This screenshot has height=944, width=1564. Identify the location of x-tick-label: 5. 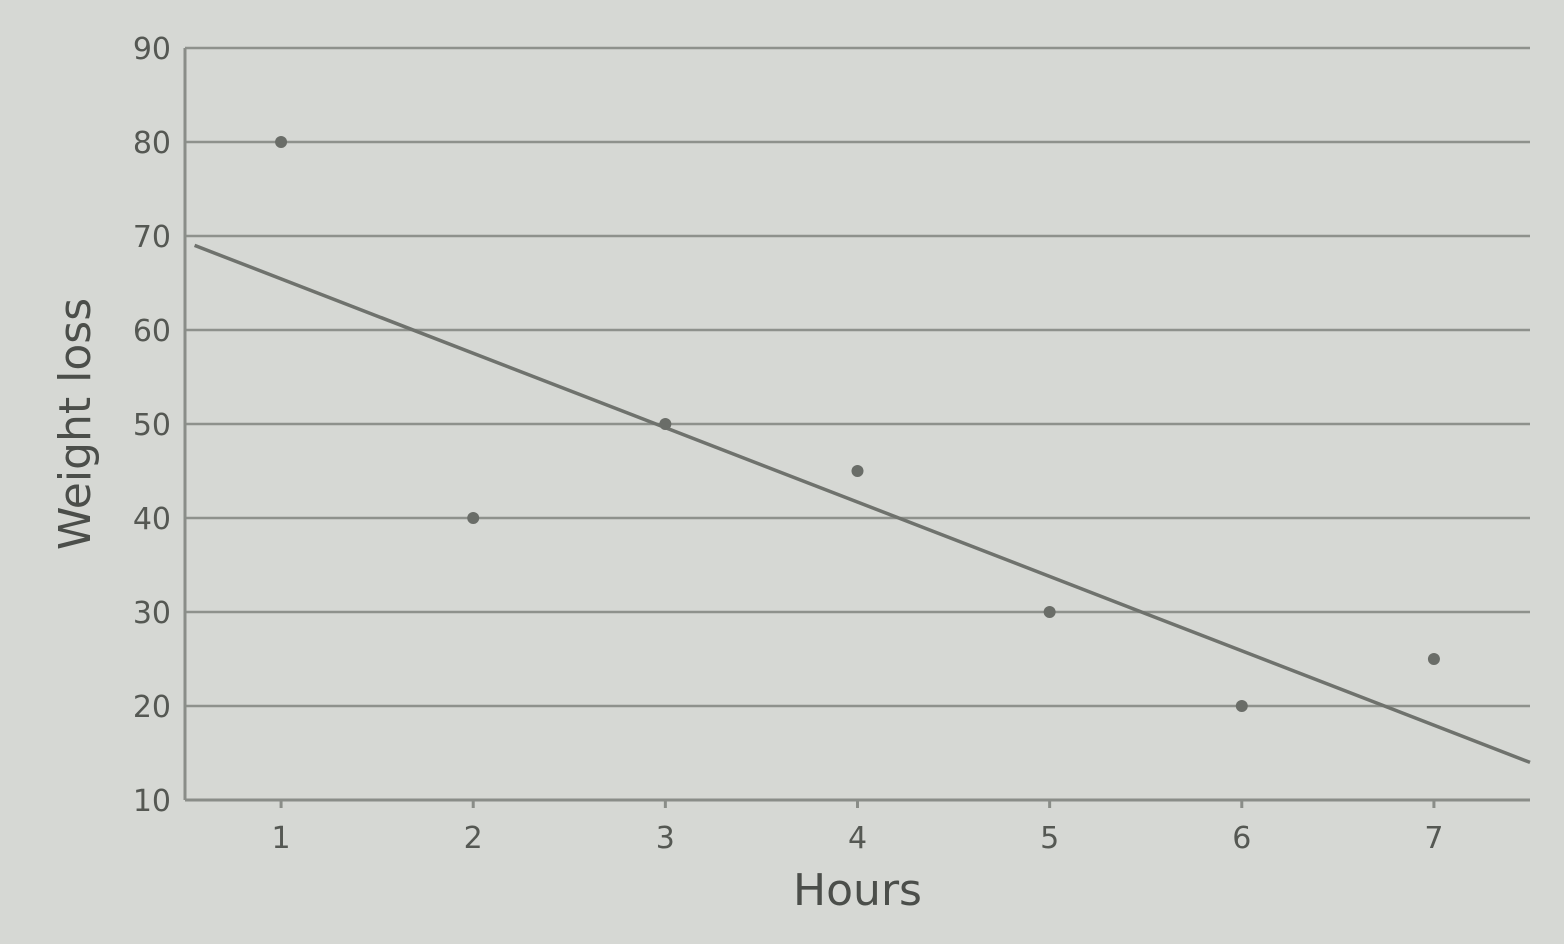
(1049, 838).